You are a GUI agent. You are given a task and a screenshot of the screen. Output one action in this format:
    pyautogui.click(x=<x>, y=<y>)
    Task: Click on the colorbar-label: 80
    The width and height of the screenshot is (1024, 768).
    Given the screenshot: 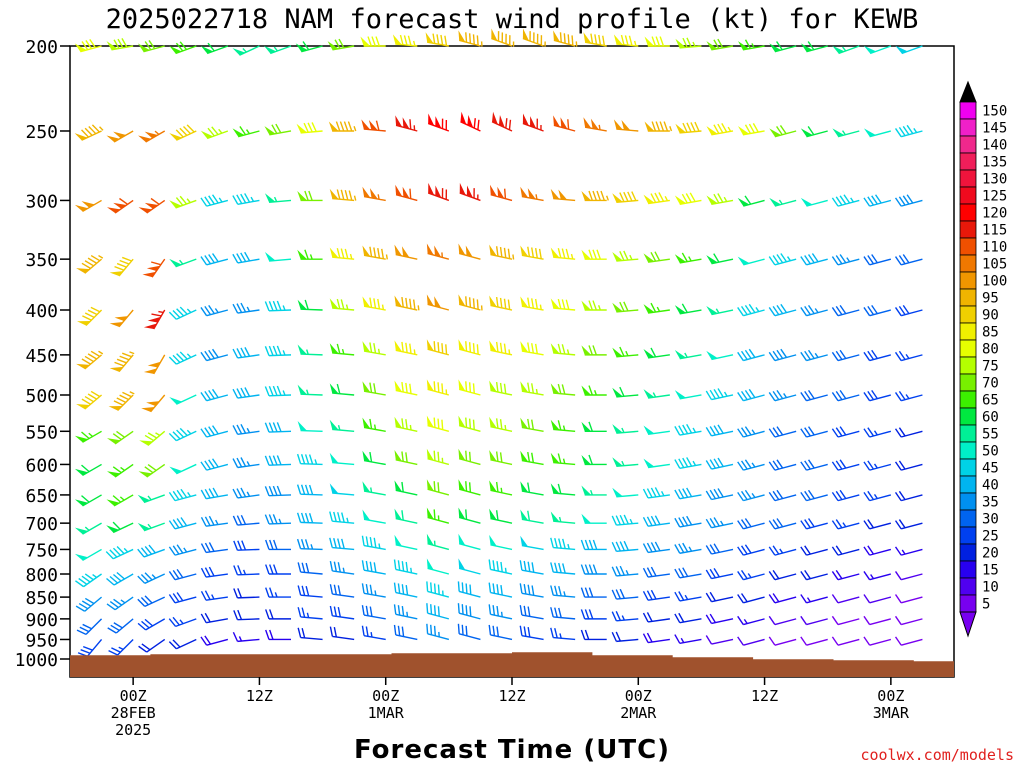 What is the action you would take?
    pyautogui.click(x=990, y=350)
    